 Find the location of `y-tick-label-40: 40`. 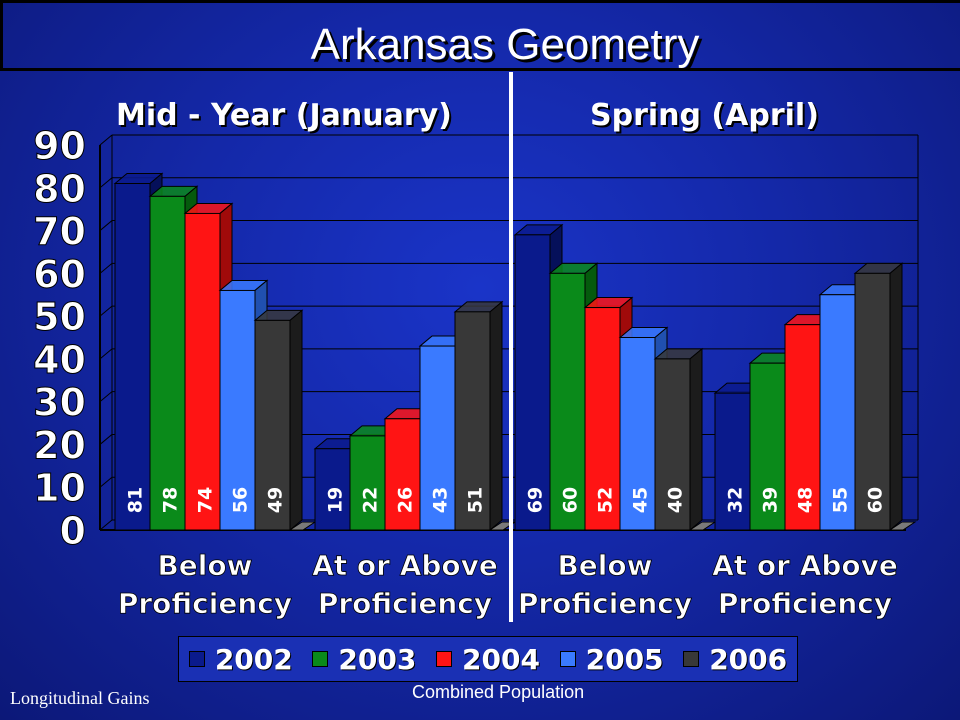

y-tick-label-40: 40 is located at coordinates (59, 360).